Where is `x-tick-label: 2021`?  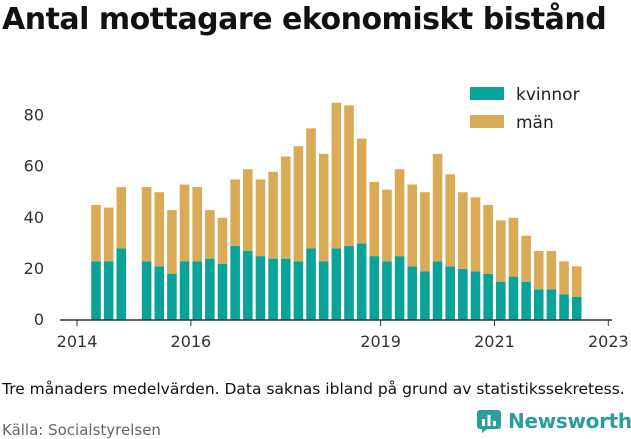 x-tick-label: 2021 is located at coordinates (494, 341).